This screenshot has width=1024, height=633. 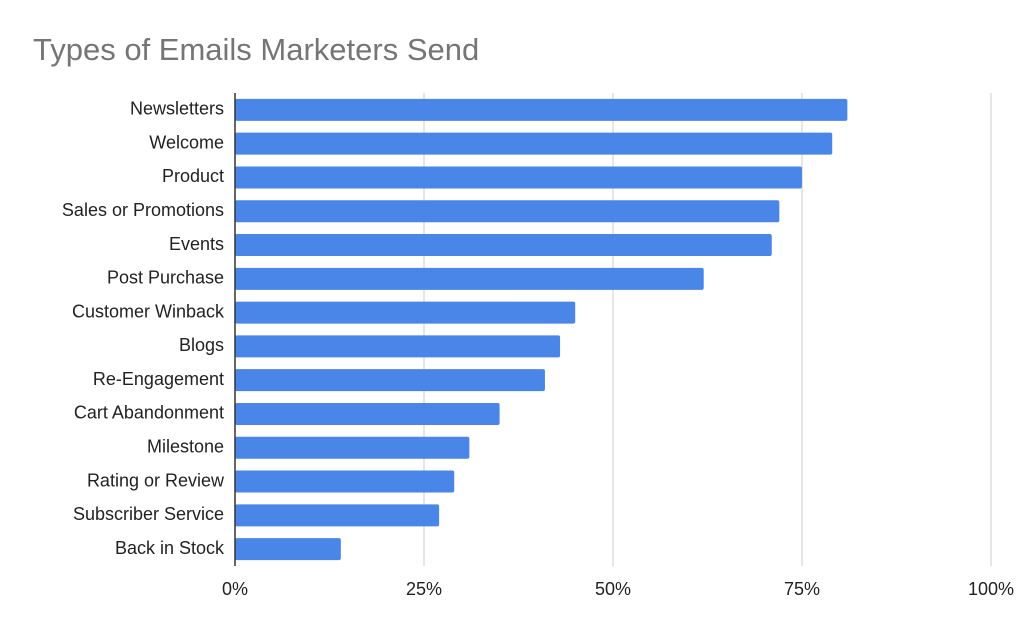 What do you see at coordinates (165, 278) in the screenshot?
I see `y-tick-label: Post Purchase` at bounding box center [165, 278].